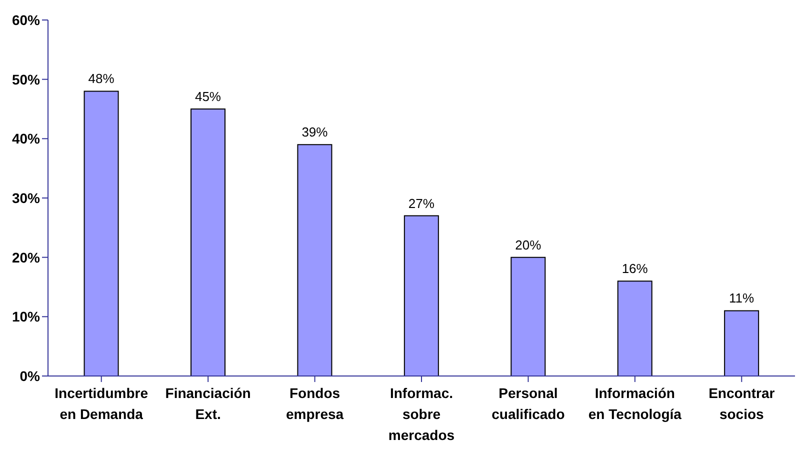  What do you see at coordinates (528, 244) in the screenshot?
I see `data-label: 20%` at bounding box center [528, 244].